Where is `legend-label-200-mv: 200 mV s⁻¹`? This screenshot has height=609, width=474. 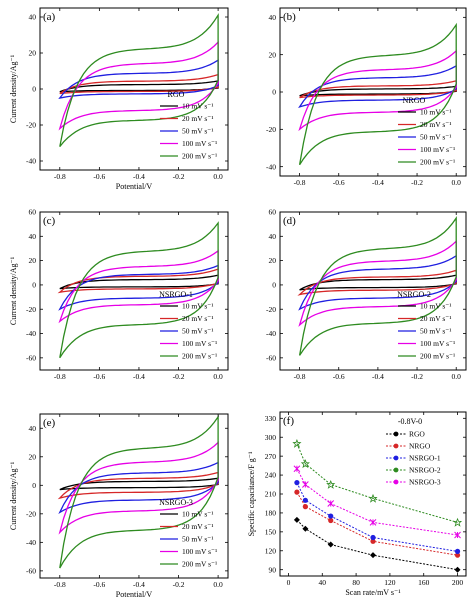
legend-label-200-mv: 200 mV s⁻¹ is located at coordinates (437, 162).